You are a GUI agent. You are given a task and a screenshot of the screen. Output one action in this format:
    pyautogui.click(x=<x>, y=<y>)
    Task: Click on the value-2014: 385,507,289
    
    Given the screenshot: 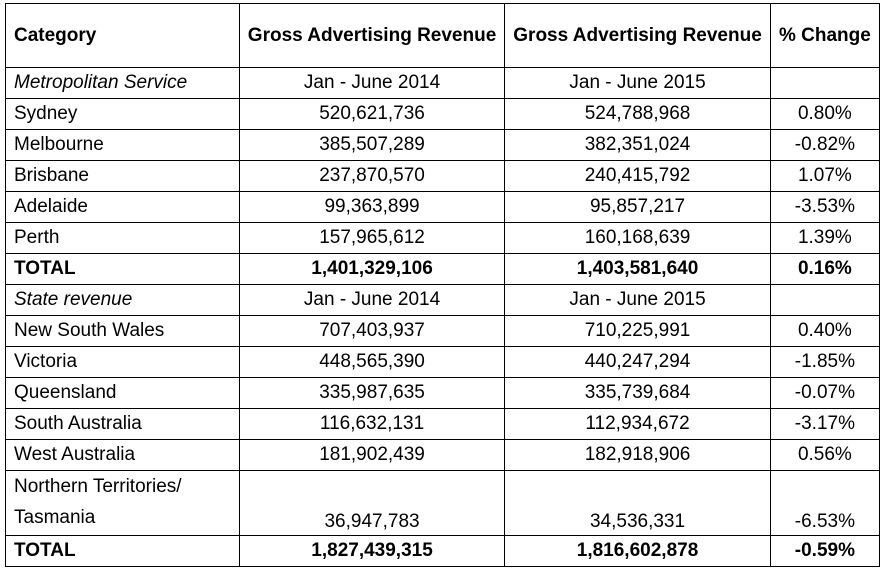 What is the action you would take?
    pyautogui.click(x=372, y=145)
    